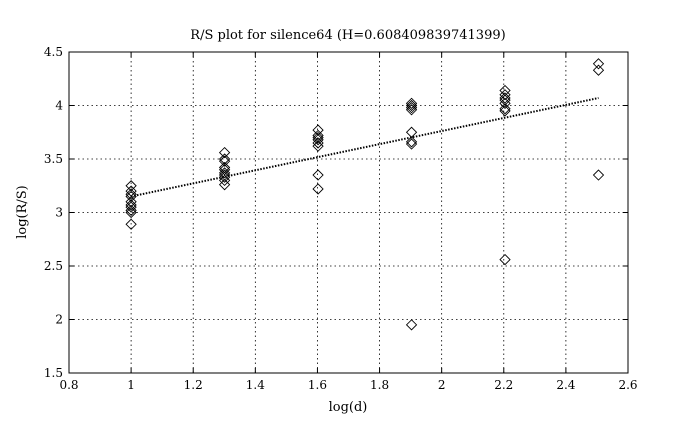 The image size is (686, 430). What do you see at coordinates (59, 320) in the screenshot?
I see `y-tick-label: 2` at bounding box center [59, 320].